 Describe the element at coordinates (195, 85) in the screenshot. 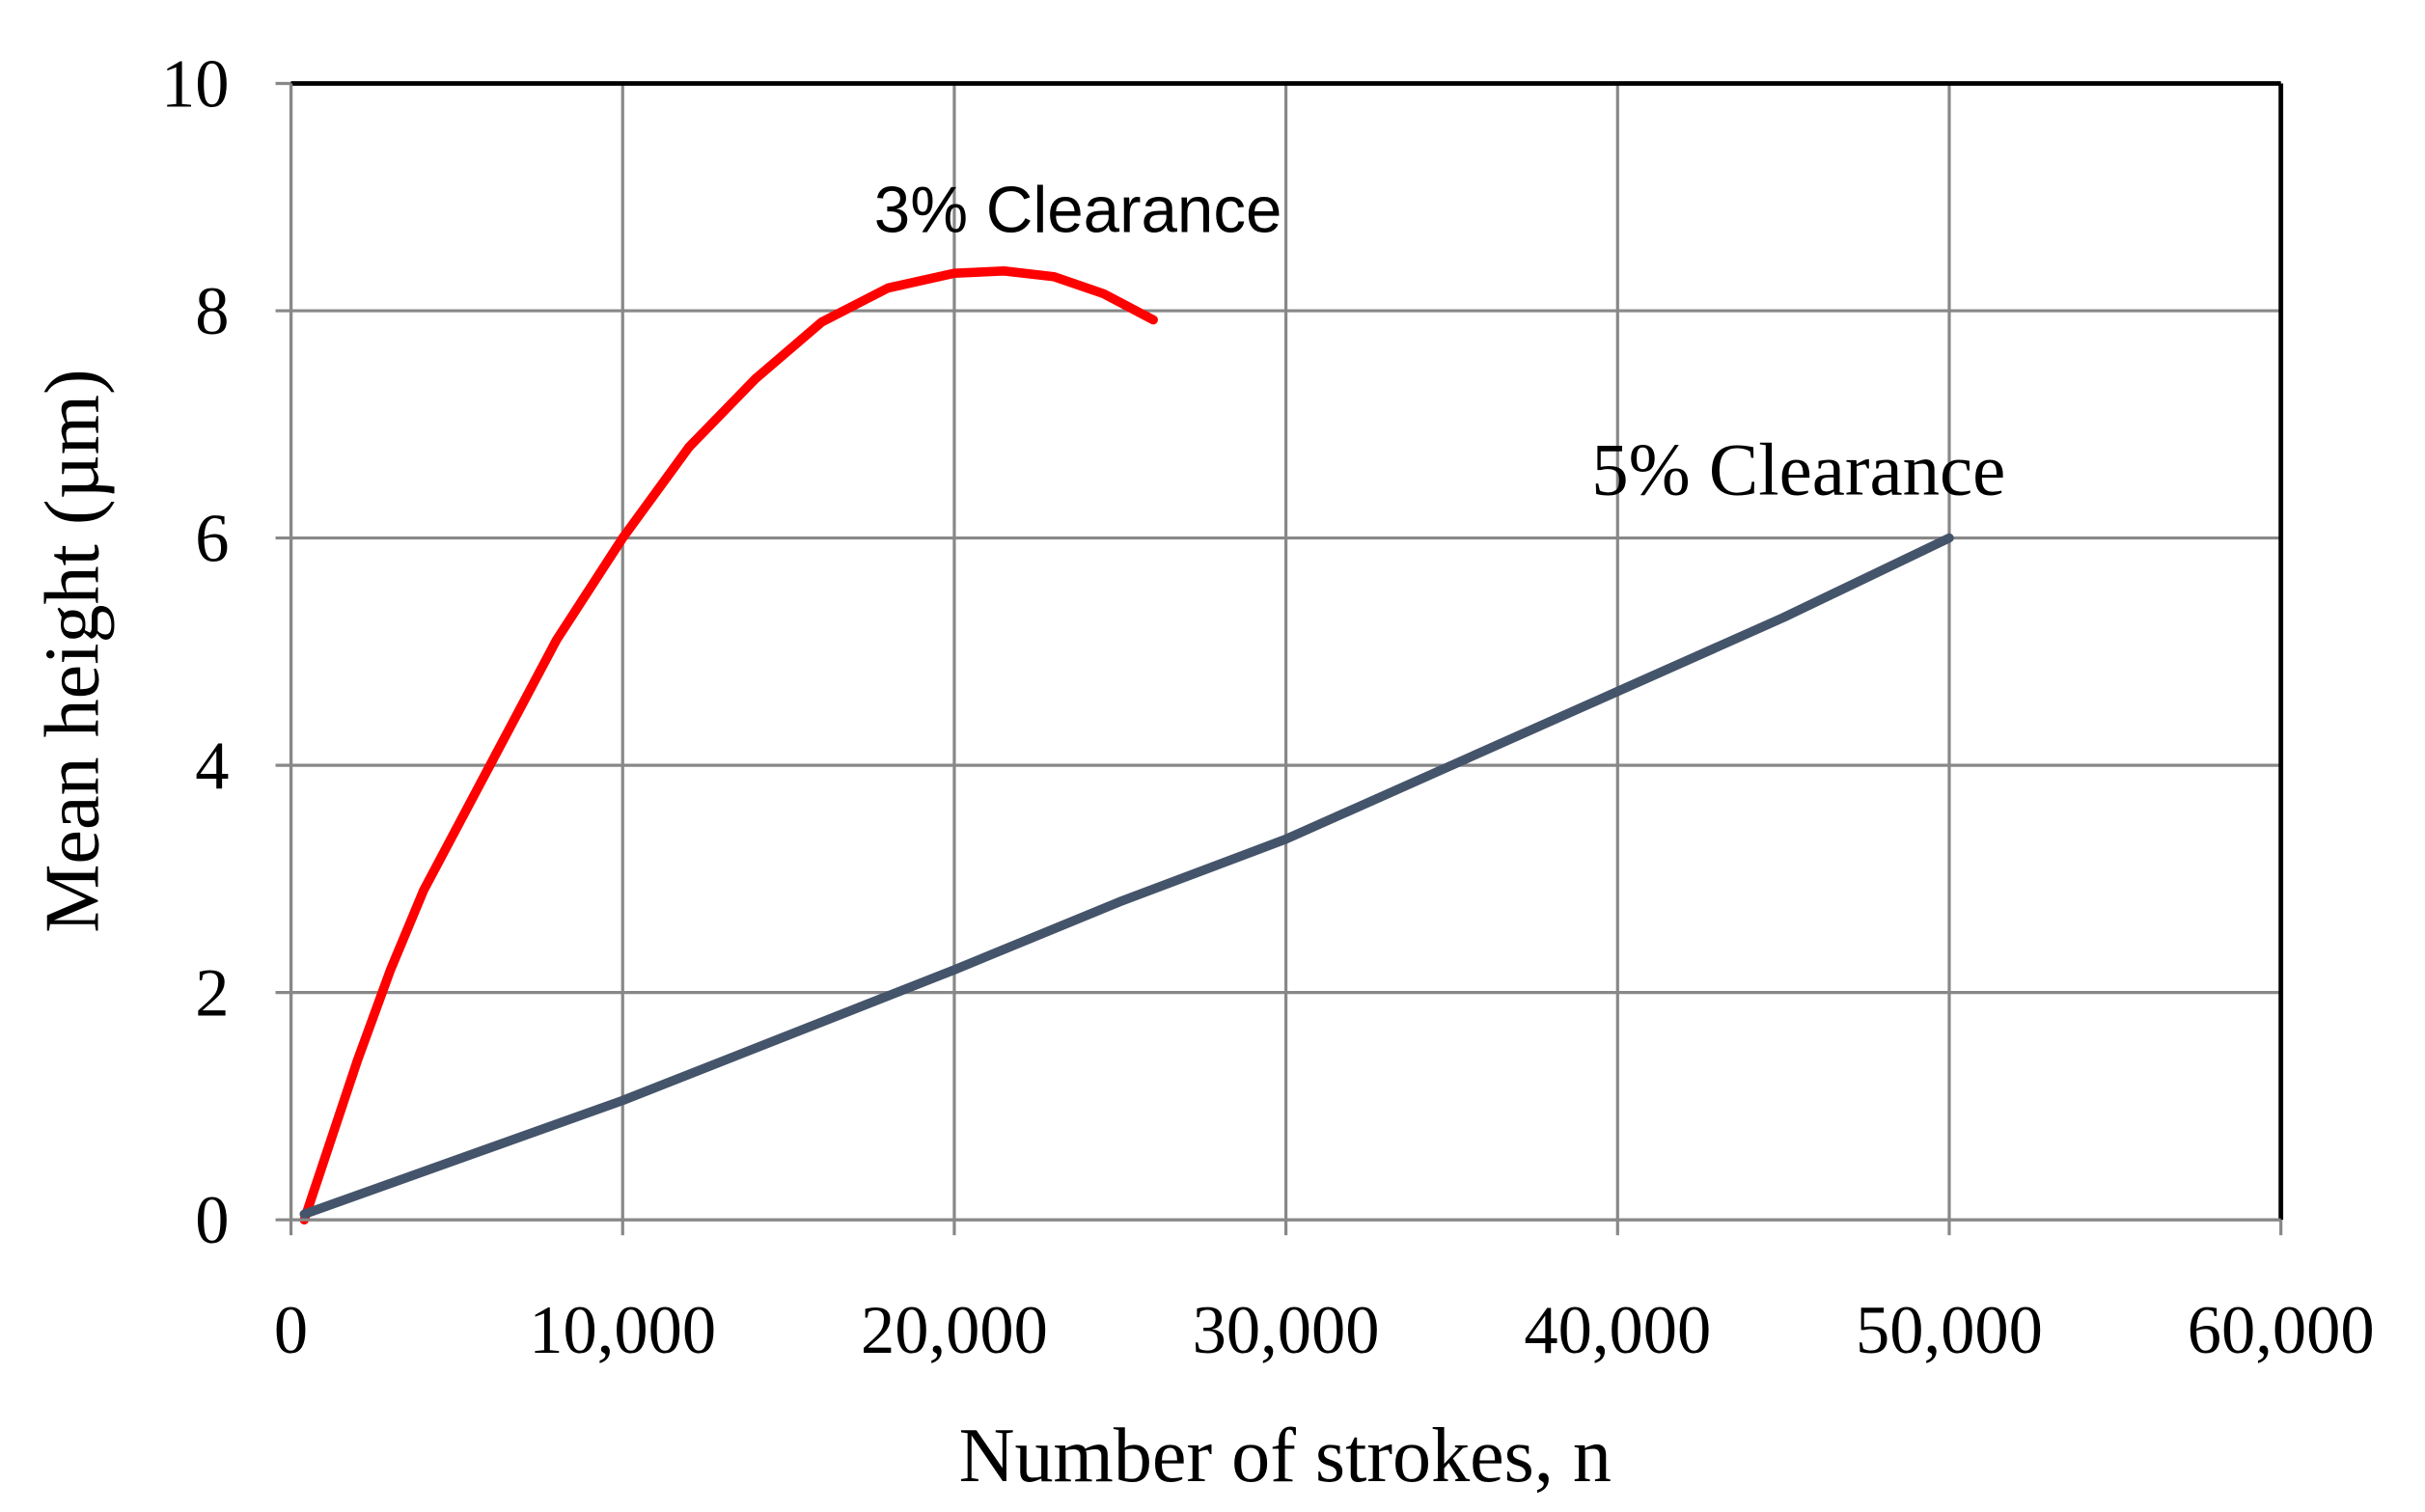

I see `y-tick-label: 10` at that location.